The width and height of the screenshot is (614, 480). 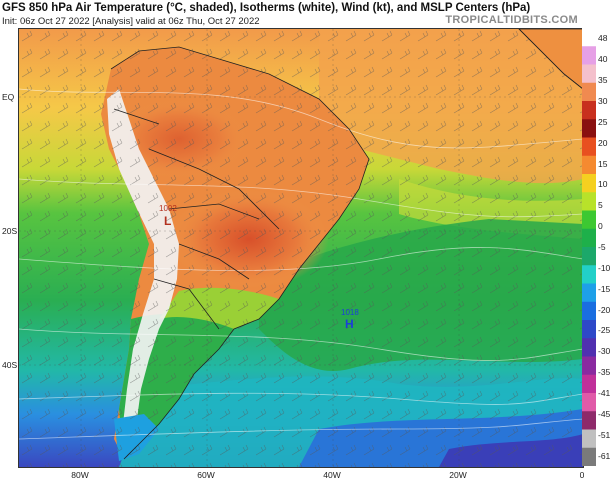 I want to click on colorbar-label: -35, so click(x=604, y=372).